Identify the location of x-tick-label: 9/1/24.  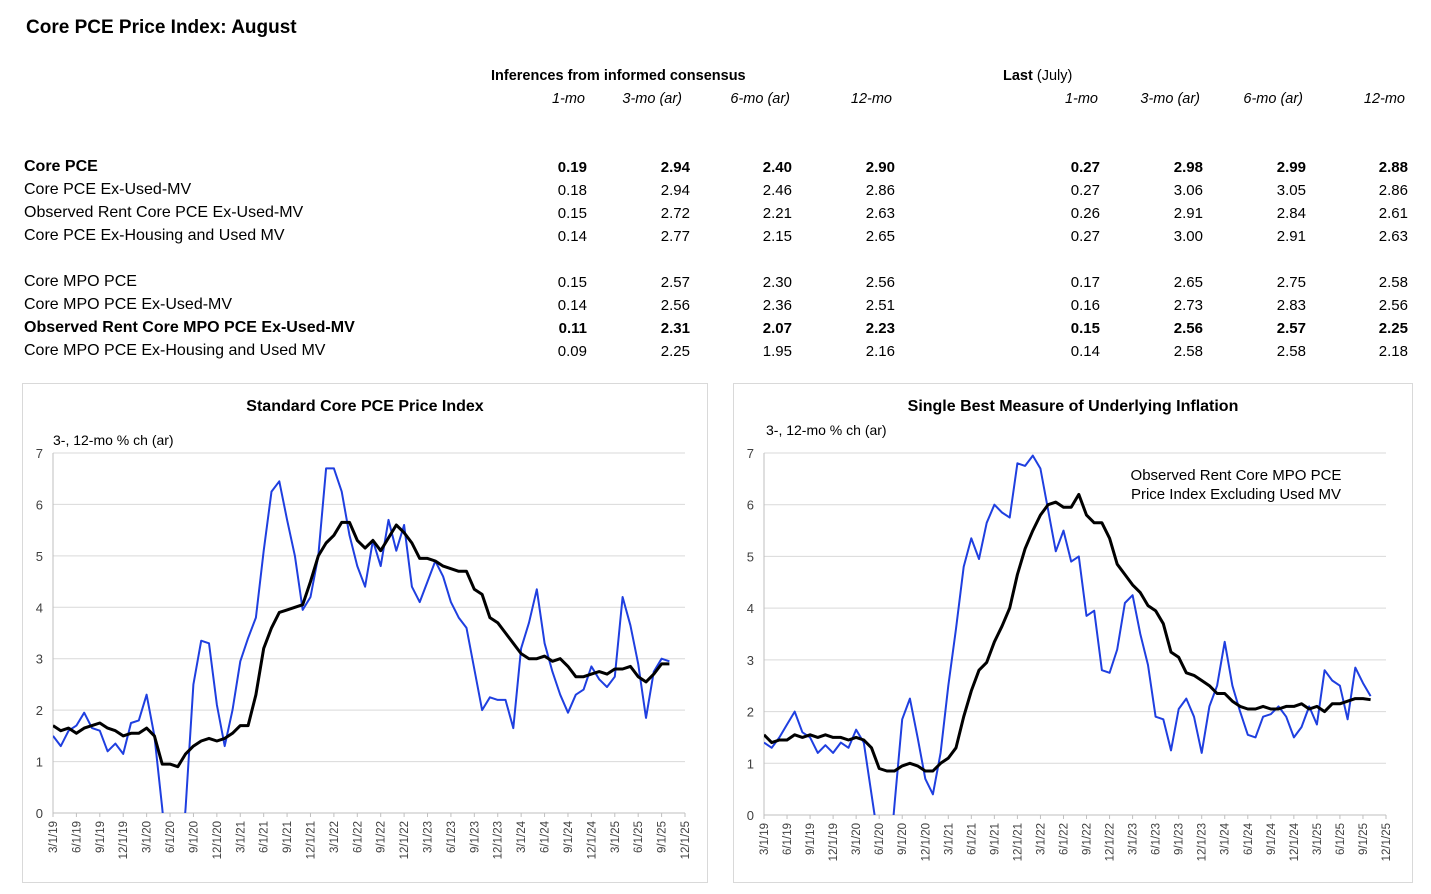
(569, 836).